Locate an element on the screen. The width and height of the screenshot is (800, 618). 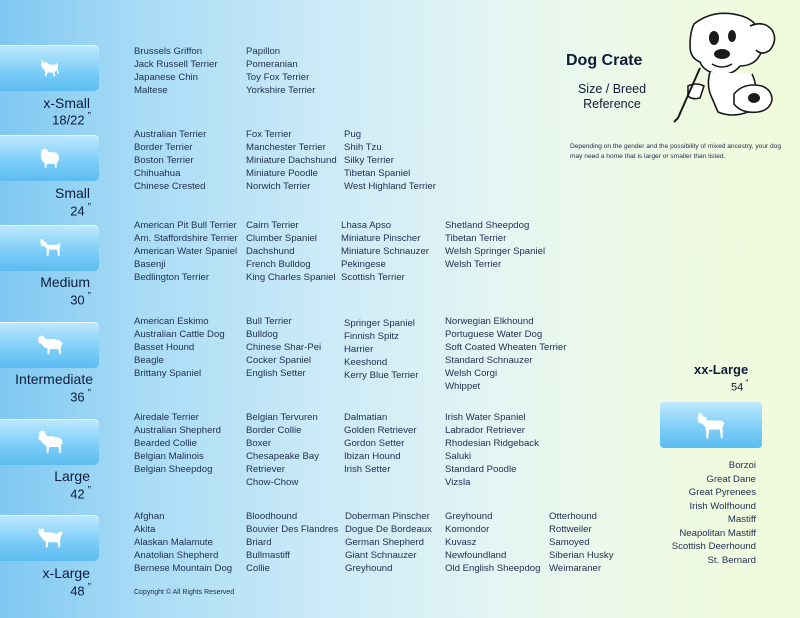
breed-name: Komondor is located at coordinates (467, 529).